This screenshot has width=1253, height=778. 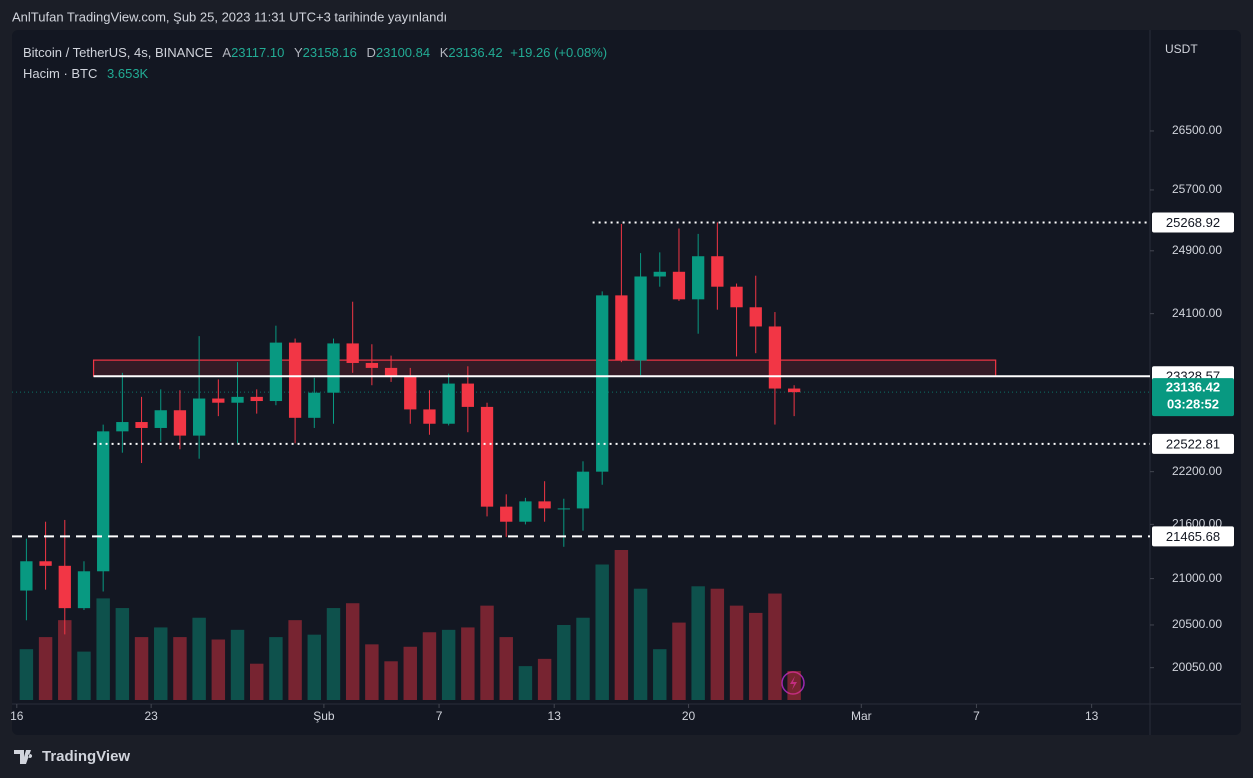 I want to click on x-tick-label: Mar, so click(x=861, y=716).